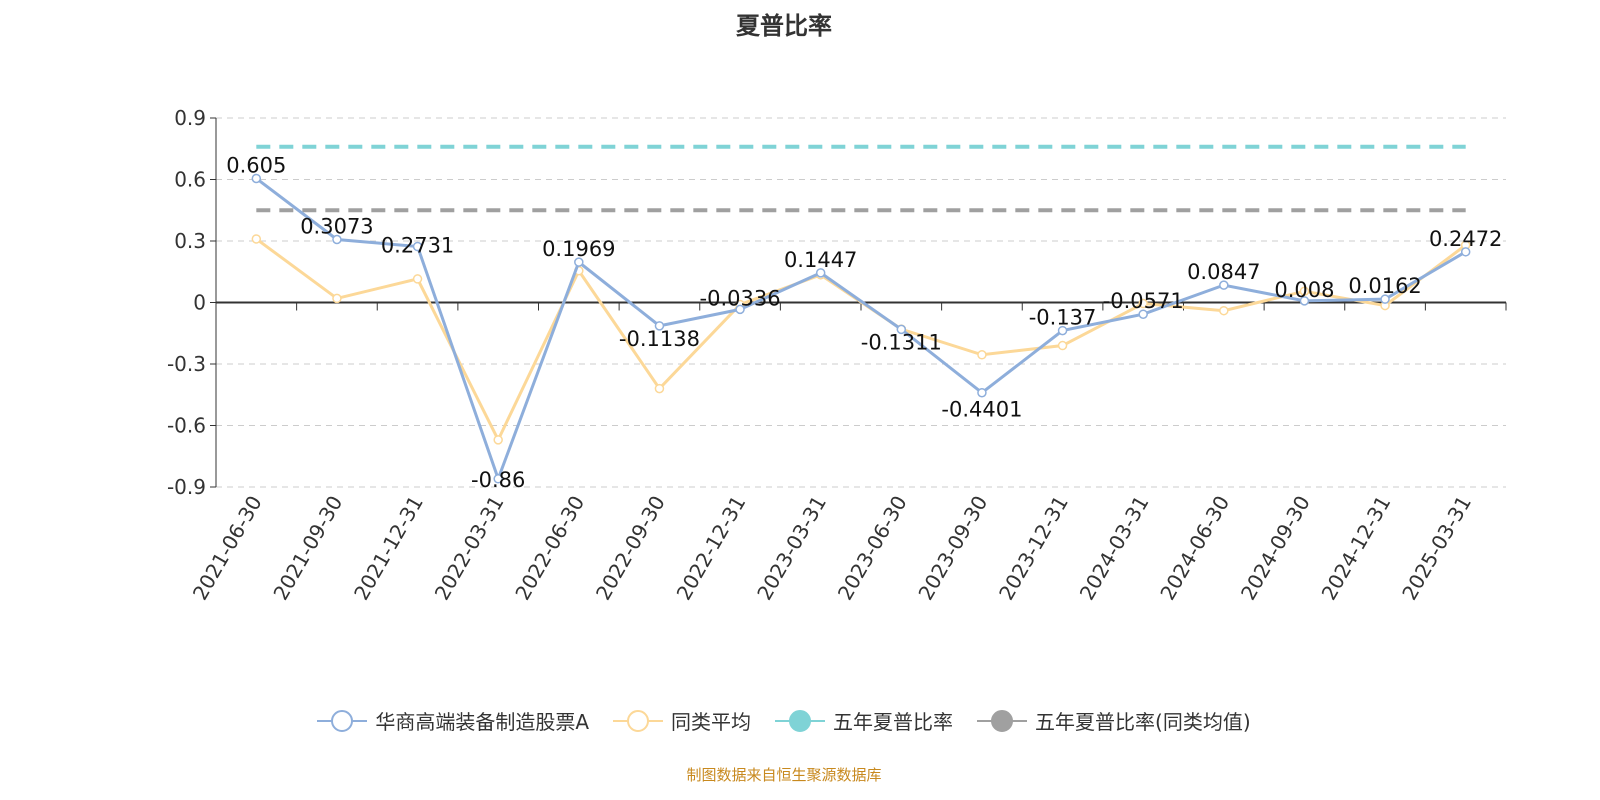 The image size is (1600, 800). I want to click on legend-item: 同类平均, so click(682, 720).